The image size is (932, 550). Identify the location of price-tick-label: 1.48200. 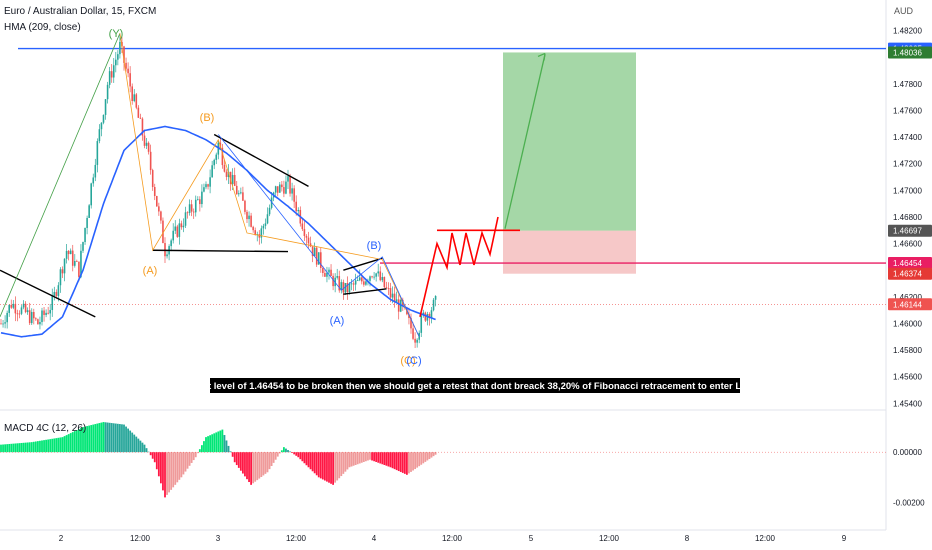
(907, 31).